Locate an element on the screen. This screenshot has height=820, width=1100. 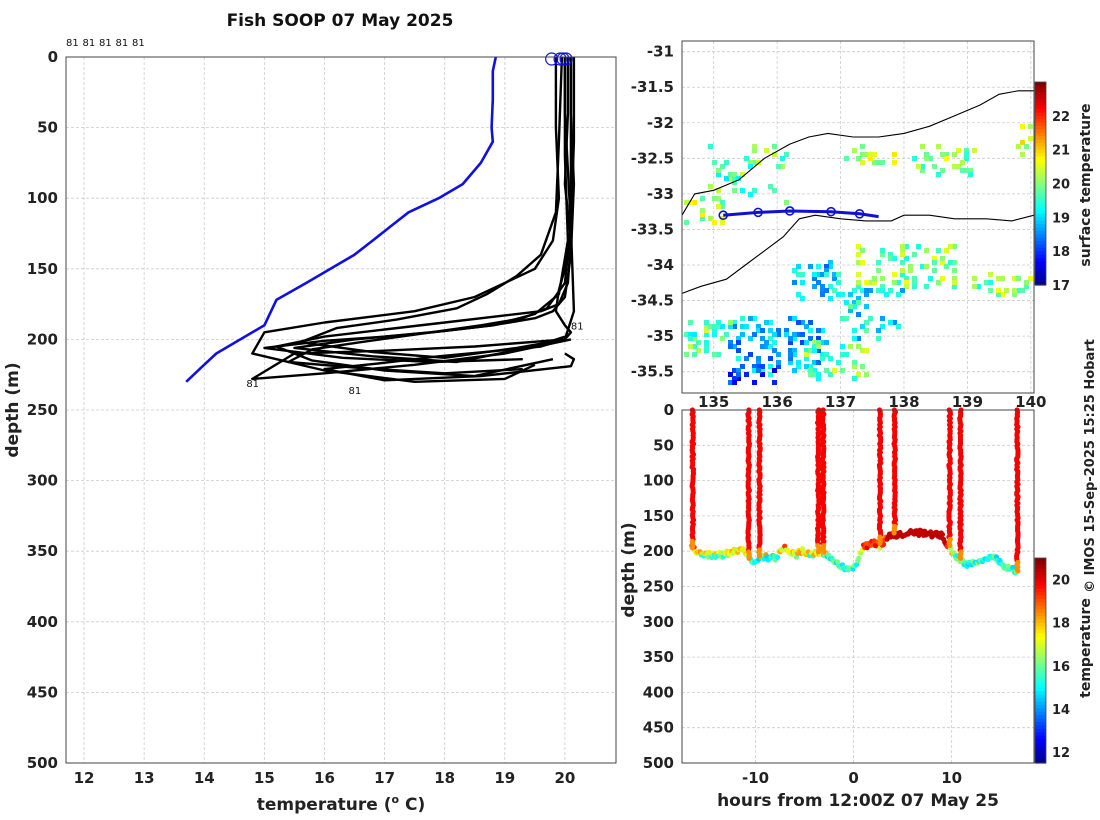
section-y-tick-label: 350 is located at coordinates (658, 657).